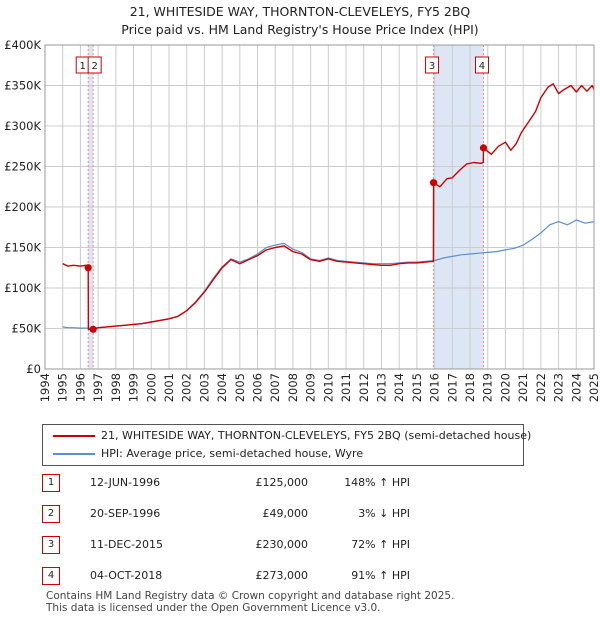  Describe the element at coordinates (33, 369) in the screenshot. I see `y-tick-label: £0` at that location.